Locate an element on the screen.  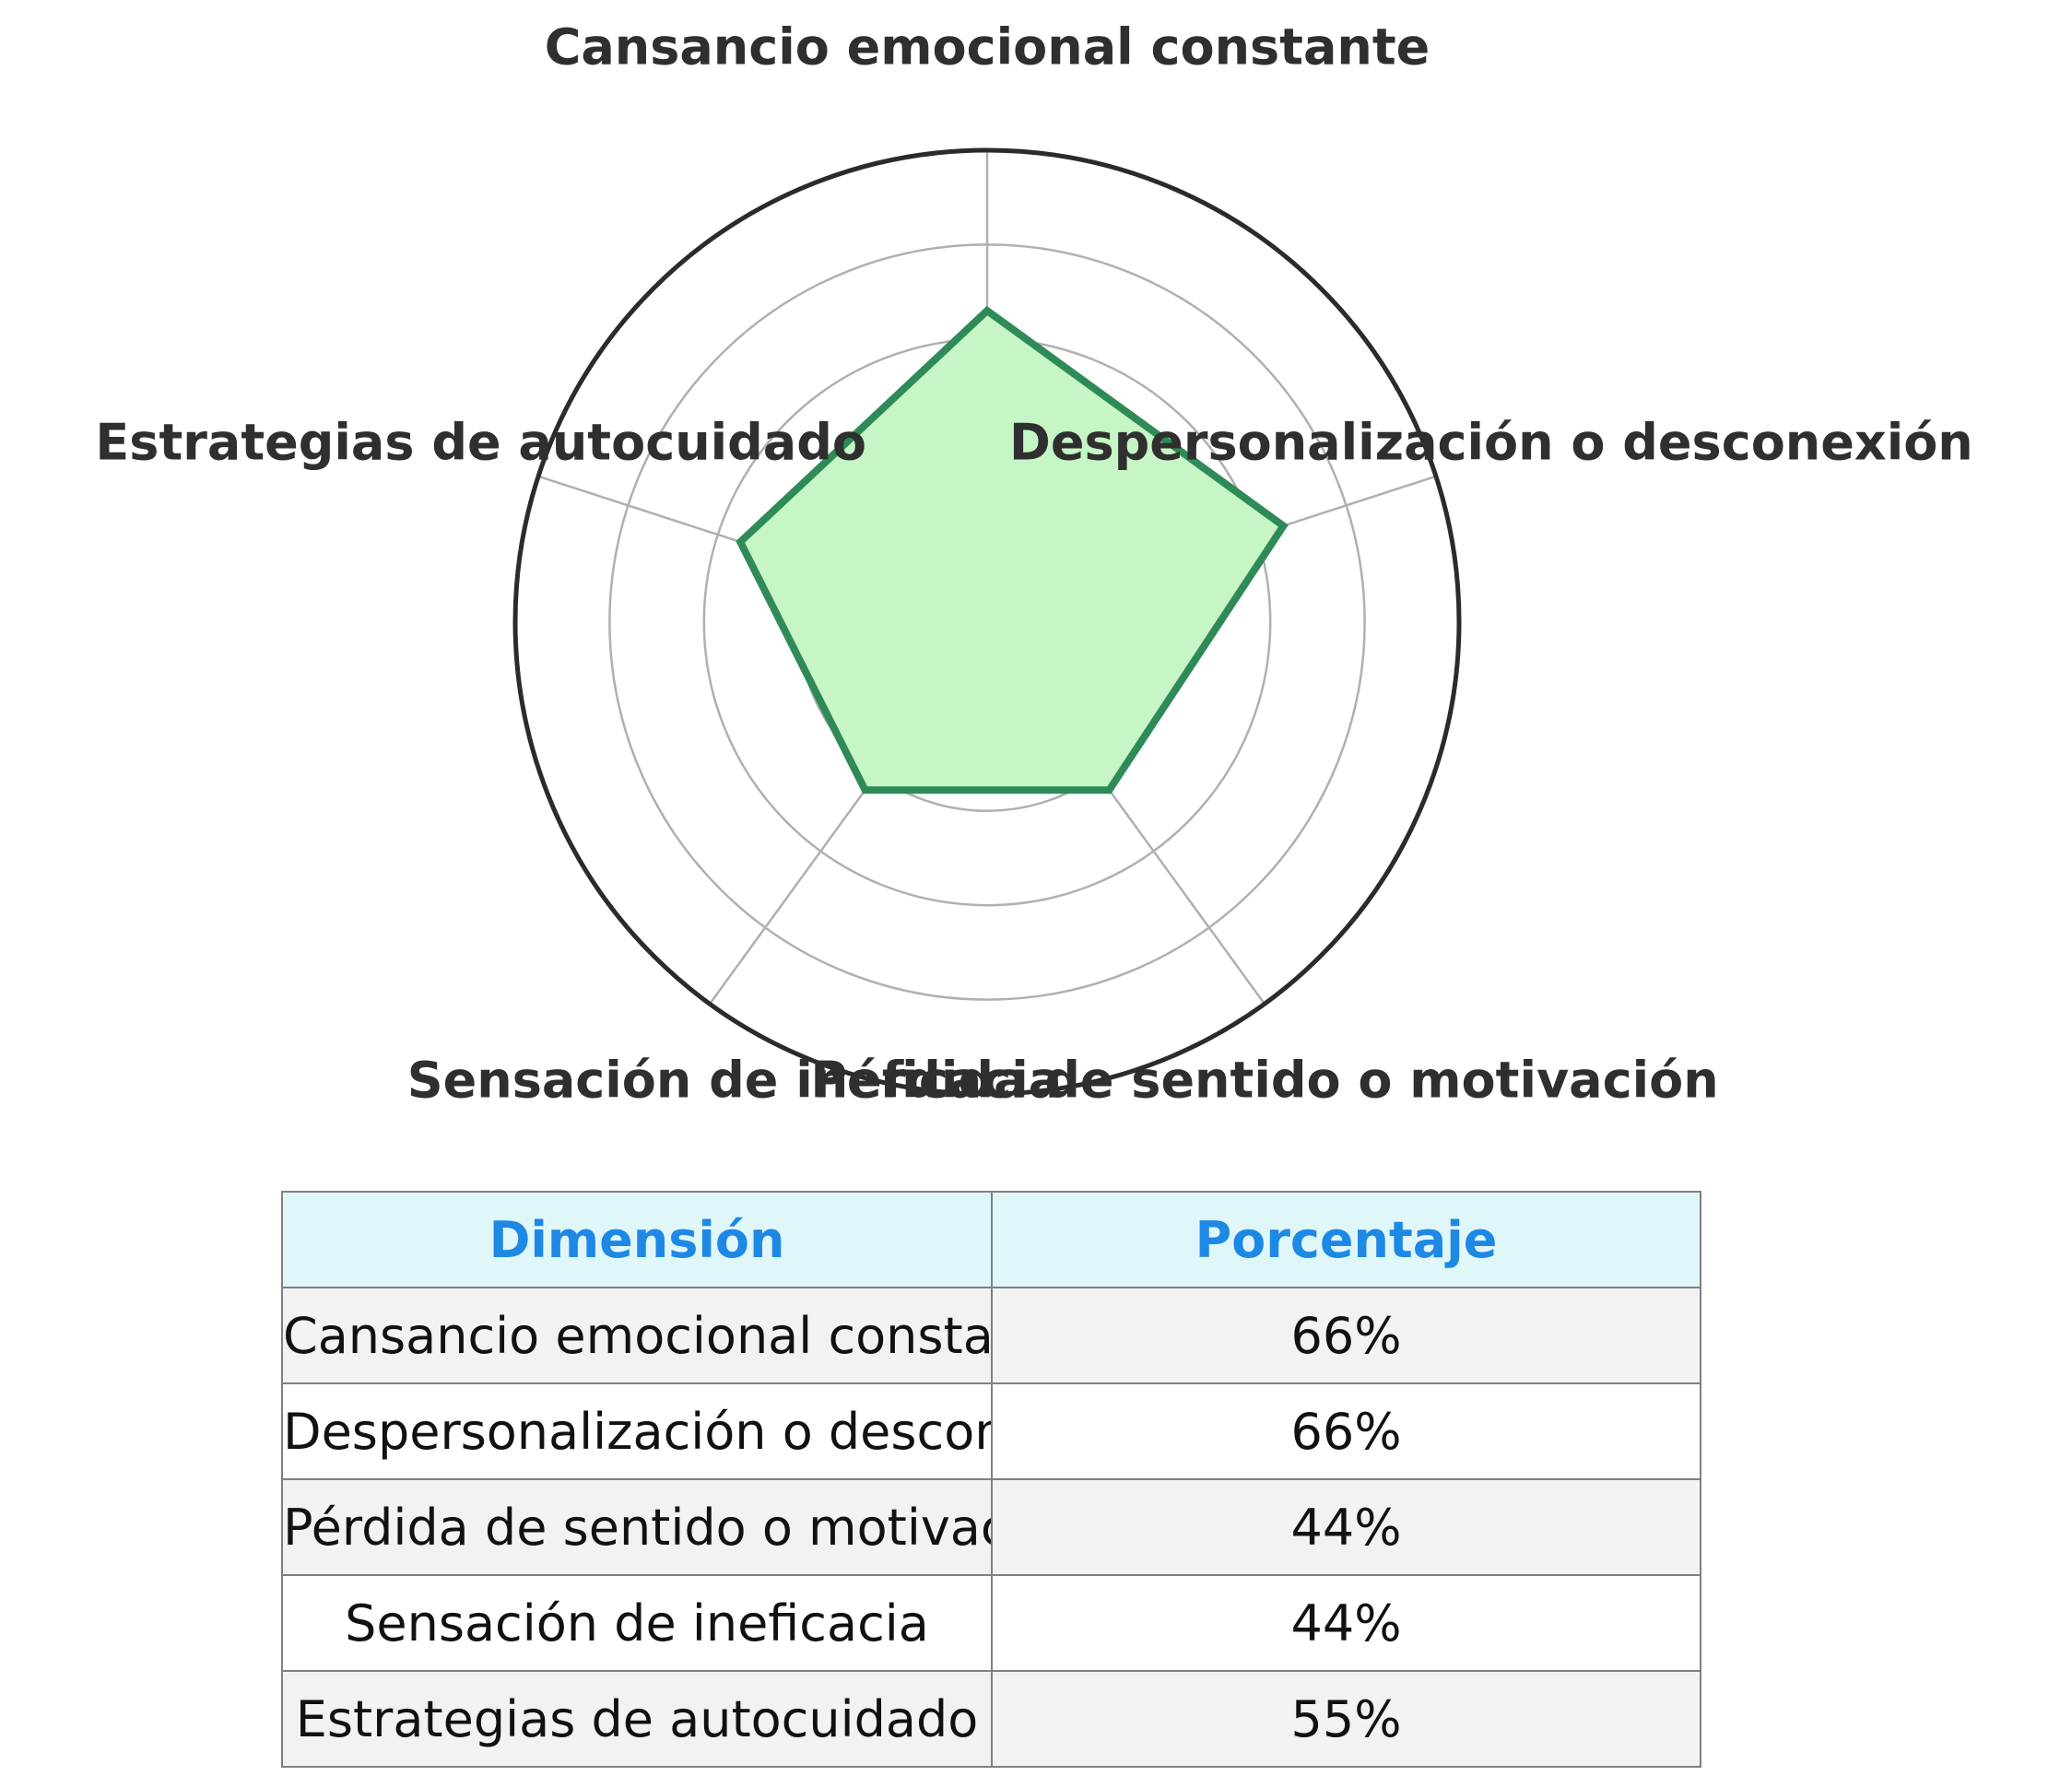
series-area is located at coordinates (1012, 551).